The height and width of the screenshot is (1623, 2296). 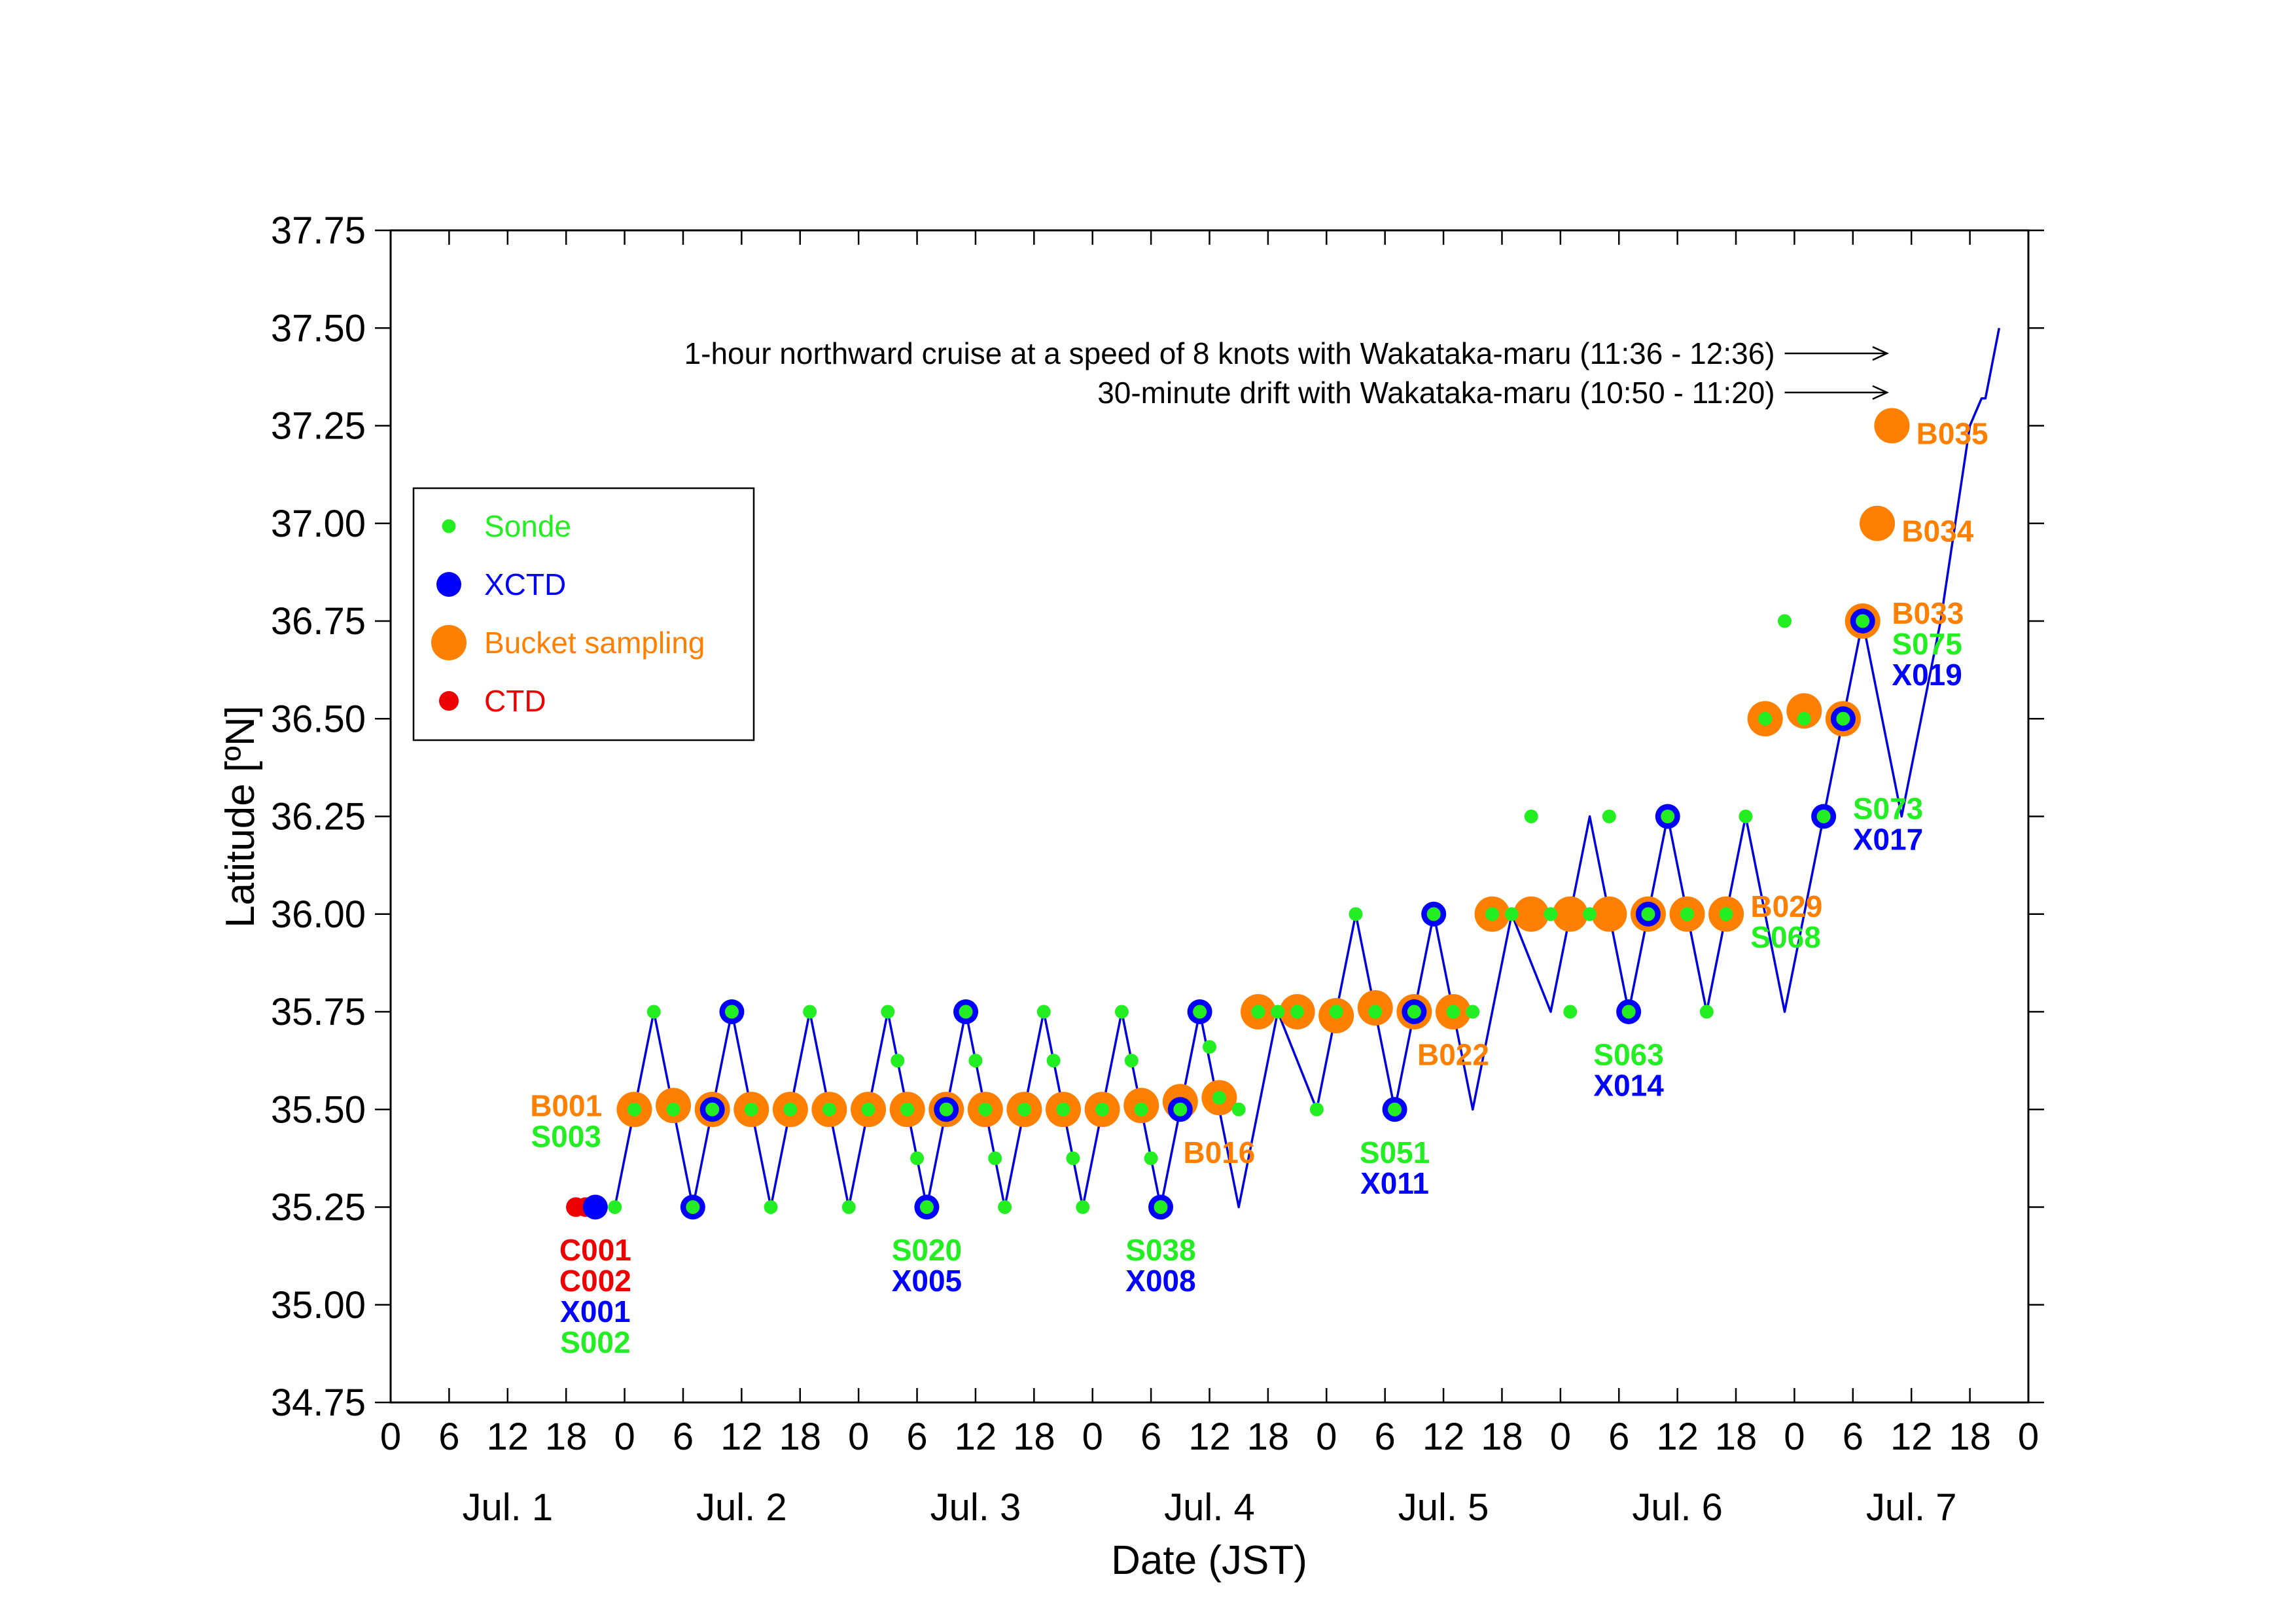 I want to click on xctd-marker, so click(x=595, y=1207).